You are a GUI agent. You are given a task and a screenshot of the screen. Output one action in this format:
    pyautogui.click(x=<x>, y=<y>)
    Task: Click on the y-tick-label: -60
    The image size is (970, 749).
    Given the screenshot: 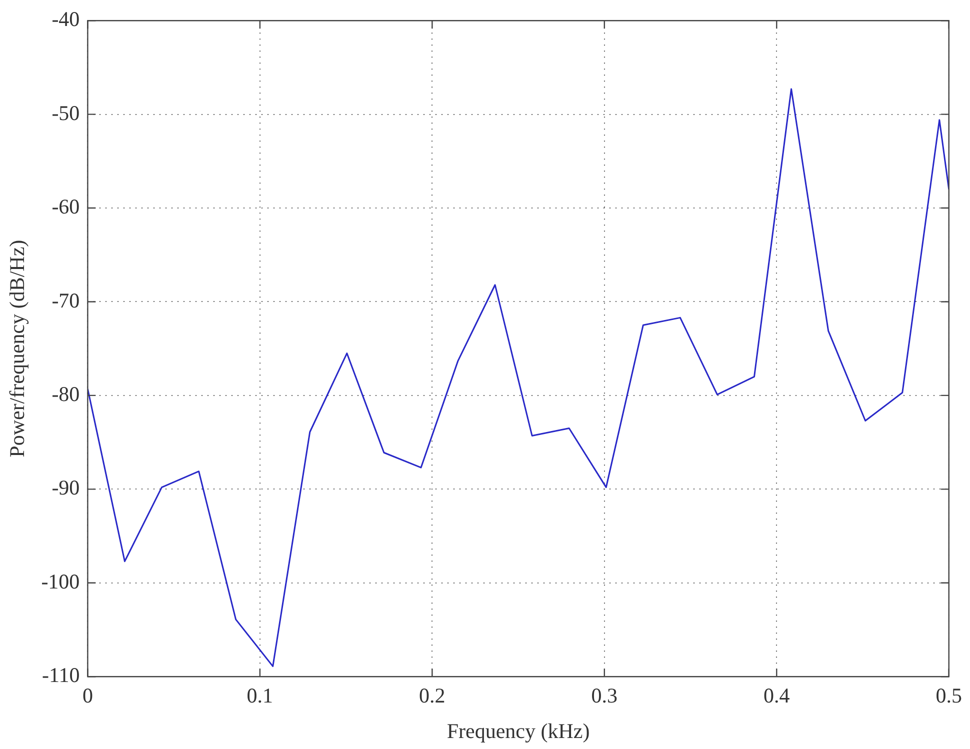 What is the action you would take?
    pyautogui.click(x=66, y=206)
    